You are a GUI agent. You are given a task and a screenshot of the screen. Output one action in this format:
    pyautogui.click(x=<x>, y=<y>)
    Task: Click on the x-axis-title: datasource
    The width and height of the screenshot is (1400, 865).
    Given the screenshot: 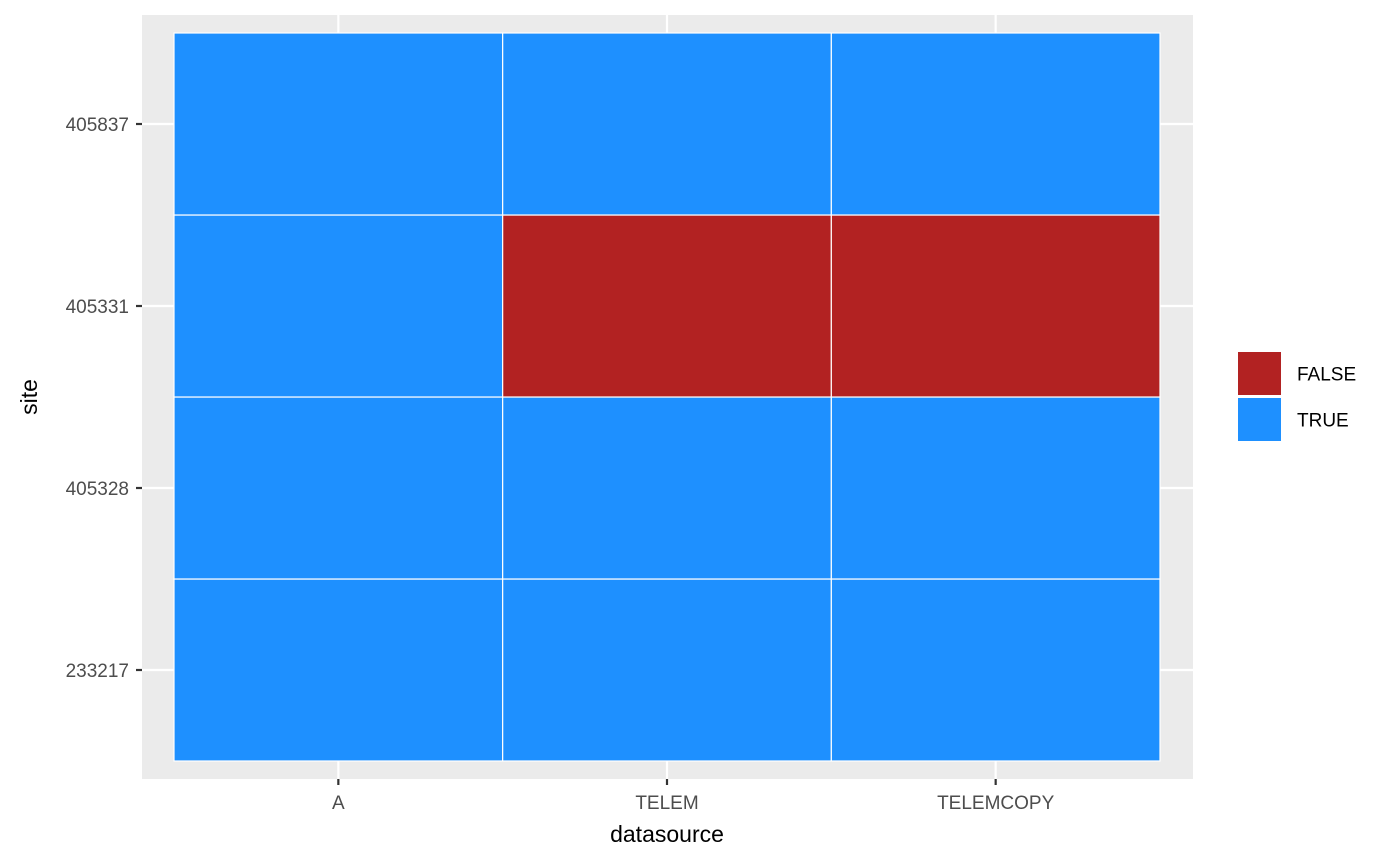 What is the action you would take?
    pyautogui.click(x=667, y=834)
    